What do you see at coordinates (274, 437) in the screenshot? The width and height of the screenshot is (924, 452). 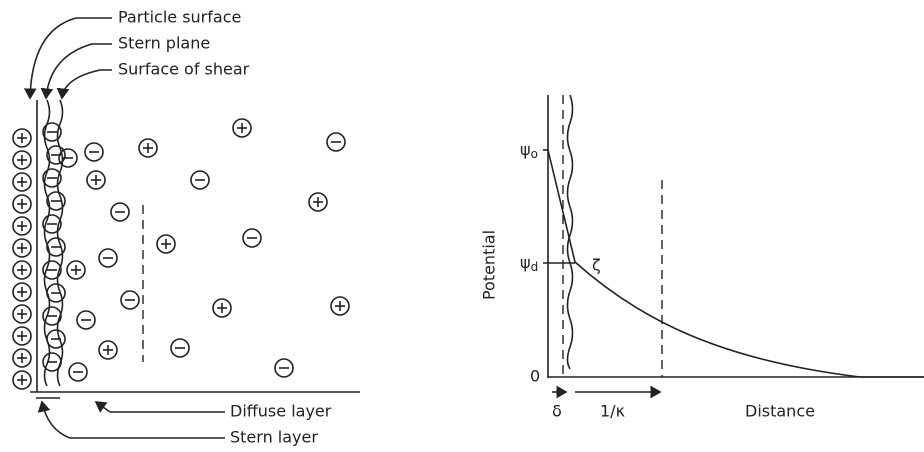 I see `label: Stern layer` at bounding box center [274, 437].